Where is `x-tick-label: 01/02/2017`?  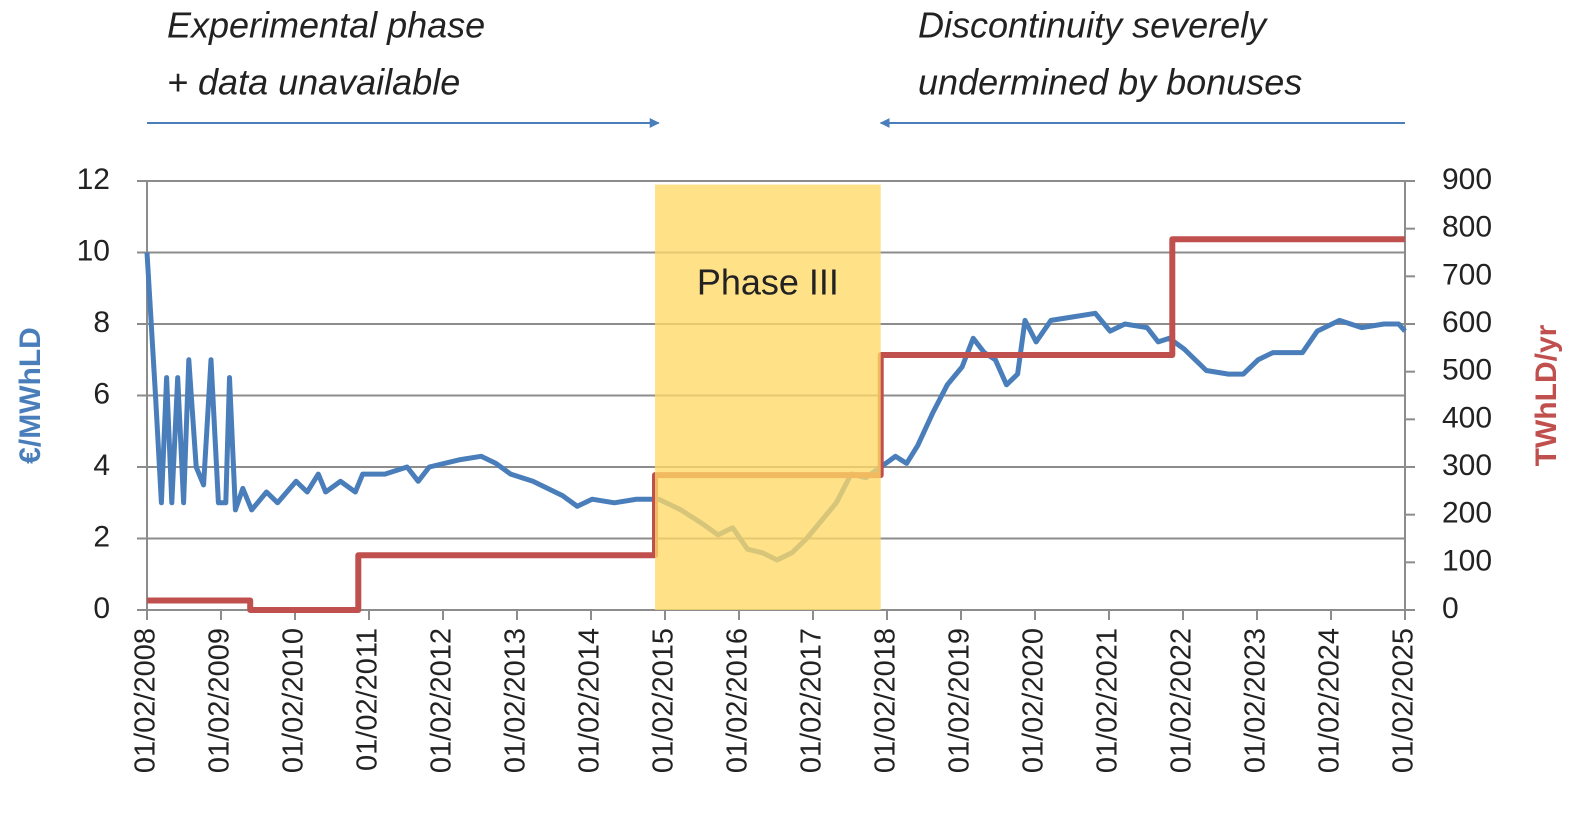
x-tick-label: 01/02/2017 is located at coordinates (812, 700).